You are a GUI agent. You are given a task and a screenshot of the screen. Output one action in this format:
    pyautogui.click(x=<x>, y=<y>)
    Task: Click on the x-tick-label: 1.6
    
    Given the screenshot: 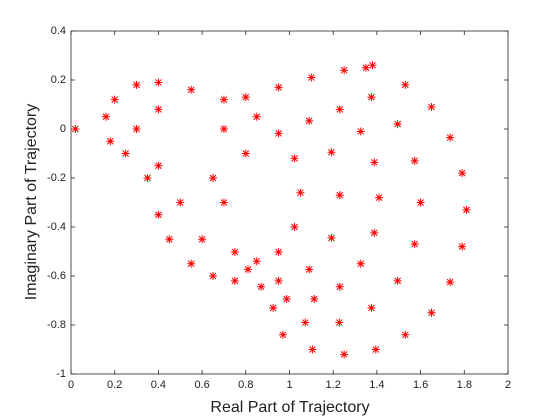 What is the action you would take?
    pyautogui.click(x=420, y=385)
    